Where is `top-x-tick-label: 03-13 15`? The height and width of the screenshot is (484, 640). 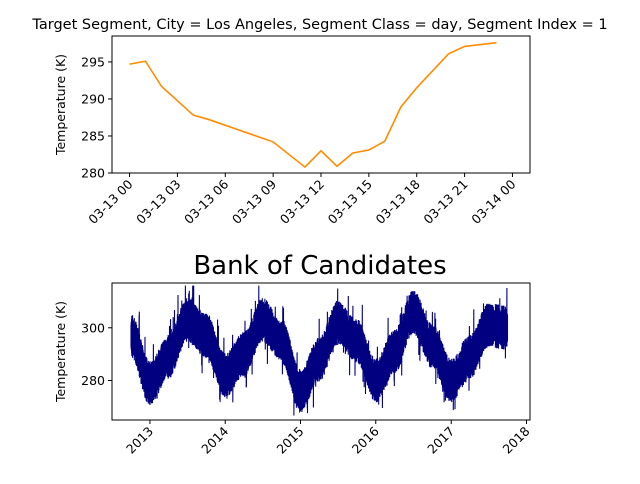 top-x-tick-label: 03-13 15 is located at coordinates (350, 202).